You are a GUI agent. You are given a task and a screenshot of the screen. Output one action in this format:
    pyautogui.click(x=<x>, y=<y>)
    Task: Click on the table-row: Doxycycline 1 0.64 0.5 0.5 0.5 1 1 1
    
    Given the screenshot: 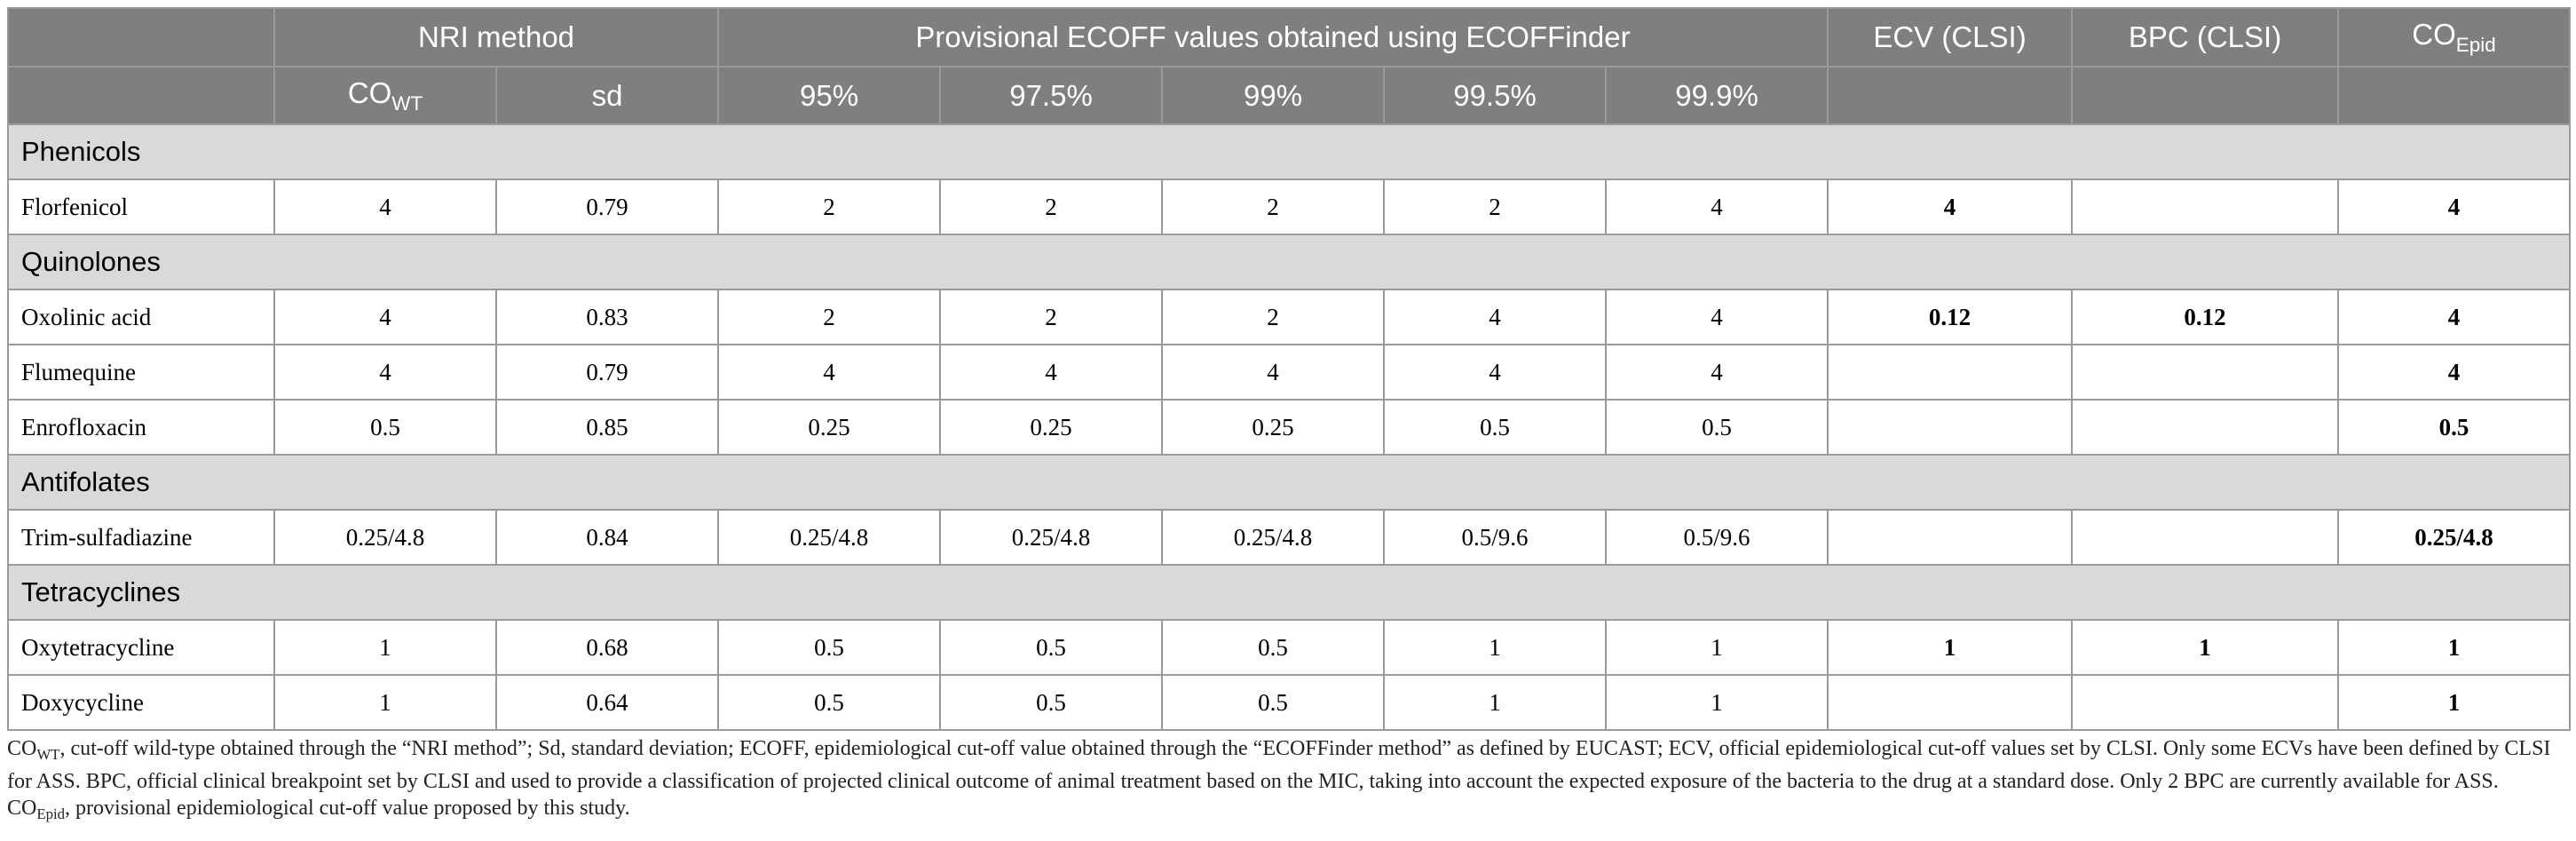 What is the action you would take?
    pyautogui.click(x=1289, y=702)
    